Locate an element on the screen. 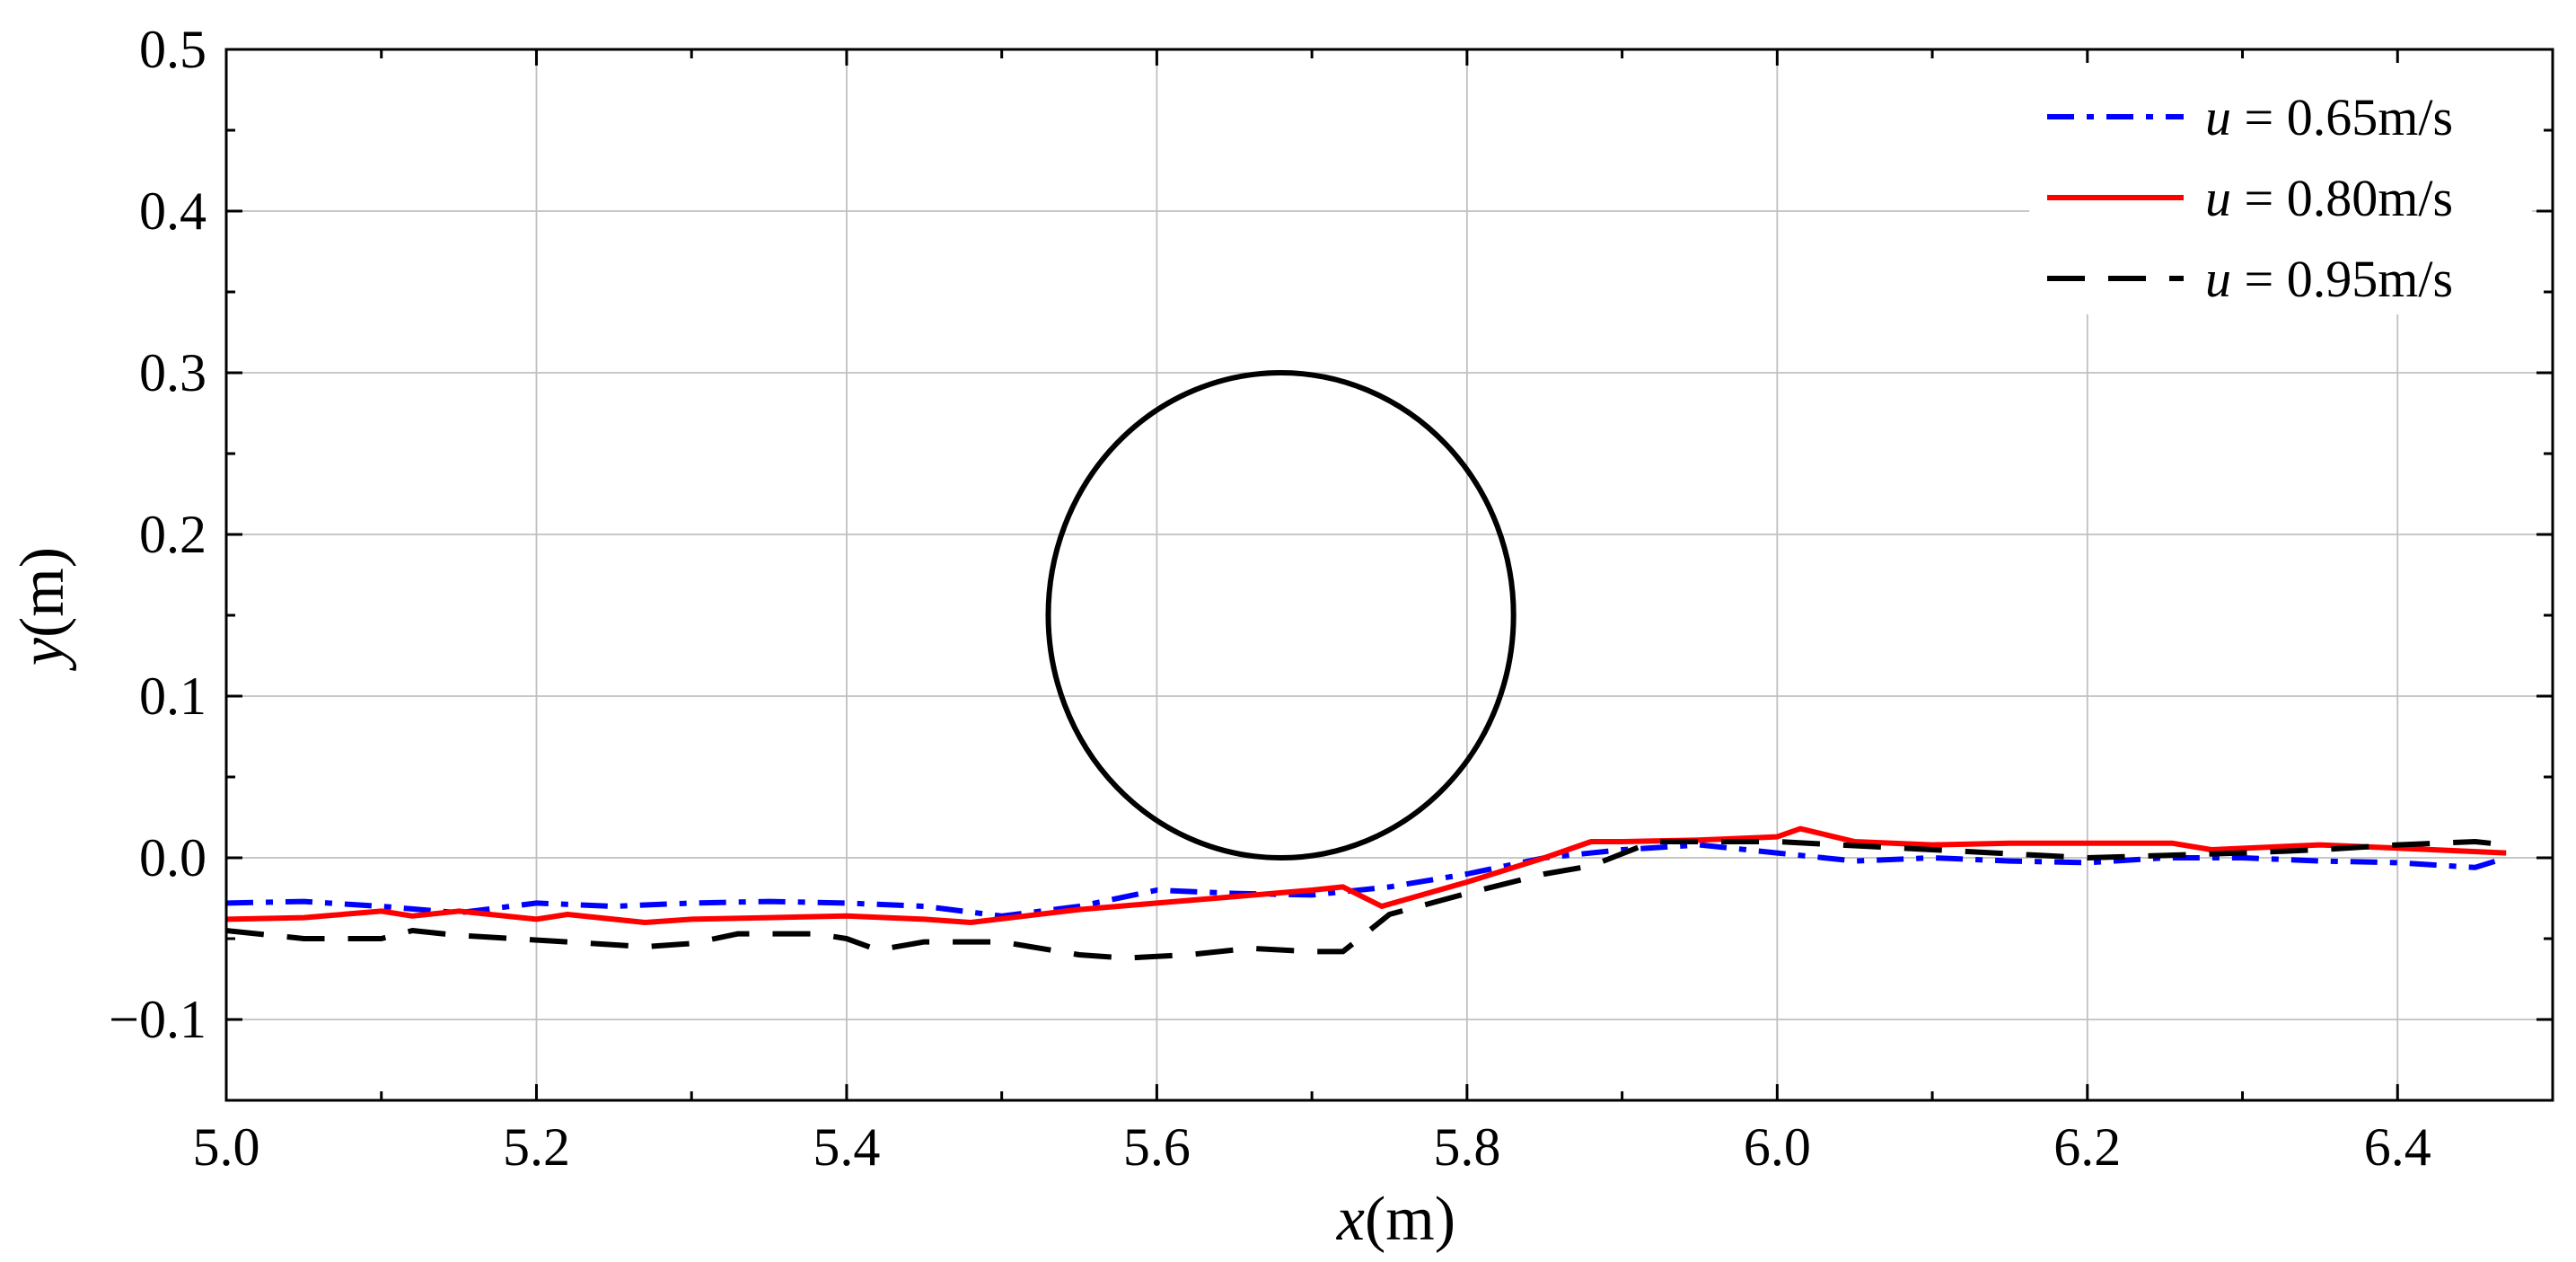 The width and height of the screenshot is (2576, 1262). y-axis-title: y(m) is located at coordinates (42, 609).